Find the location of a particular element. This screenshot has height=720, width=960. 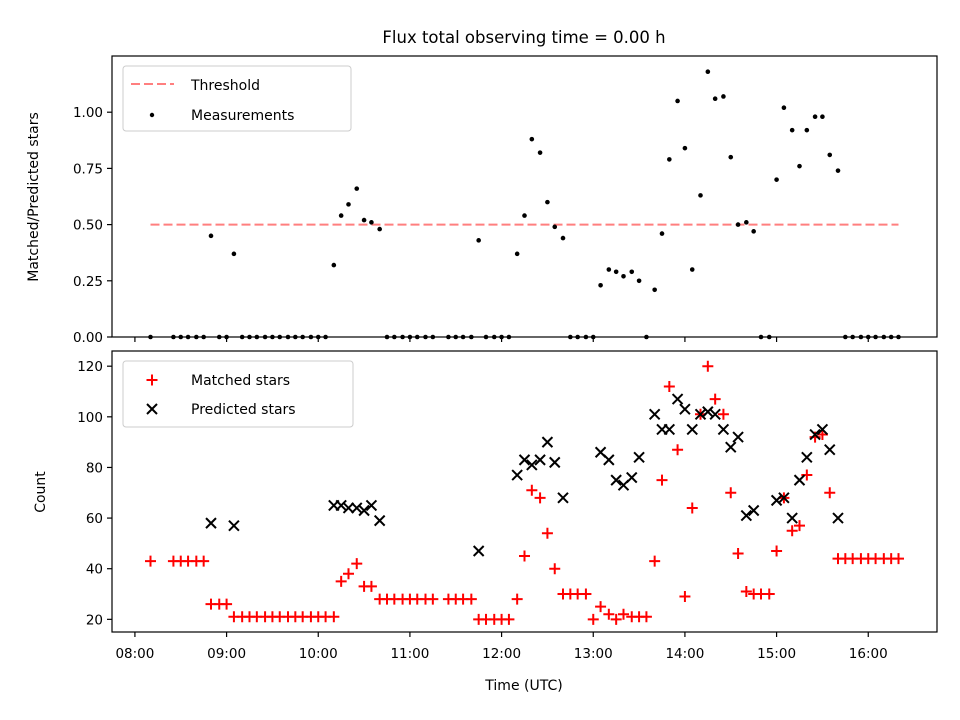

y-tick-label: 120 is located at coordinates (90, 367).